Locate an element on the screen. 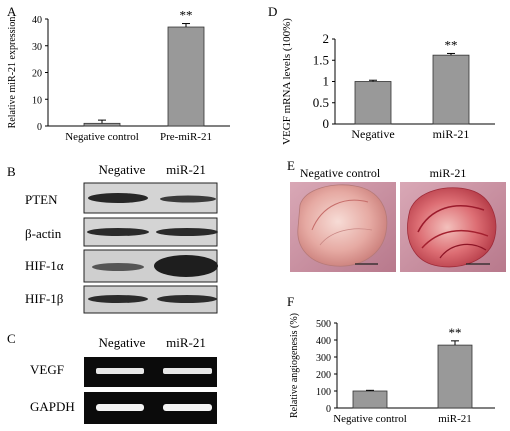 The image size is (510, 431). band-hif1a-negative is located at coordinates (118, 267).